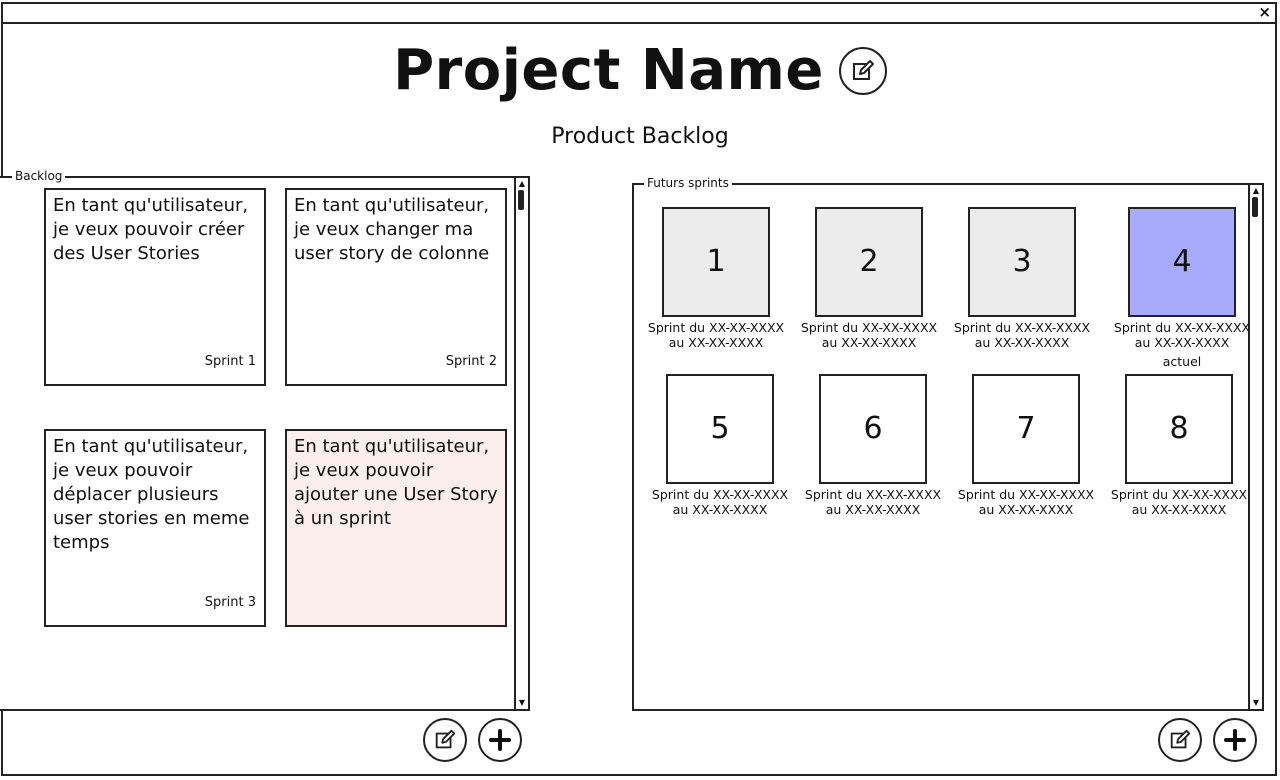  Describe the element at coordinates (720, 429) in the screenshot. I see `sprint-number: 5` at that location.